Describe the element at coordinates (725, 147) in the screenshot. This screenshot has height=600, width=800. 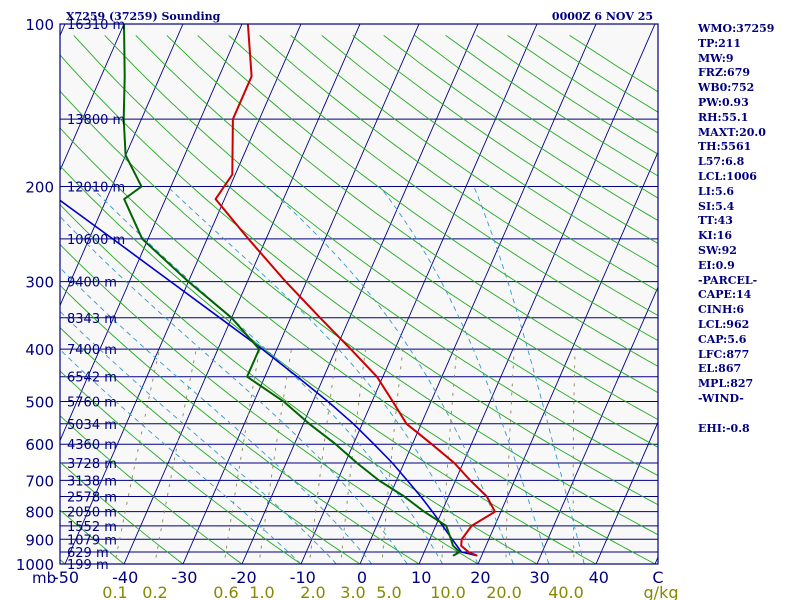
I see `index-line: TH:5561` at that location.